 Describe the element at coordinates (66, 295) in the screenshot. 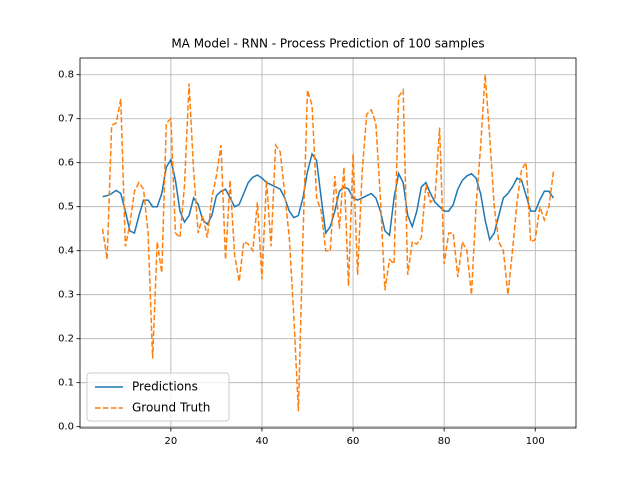

I see `y-tick-label: 0.3` at that location.